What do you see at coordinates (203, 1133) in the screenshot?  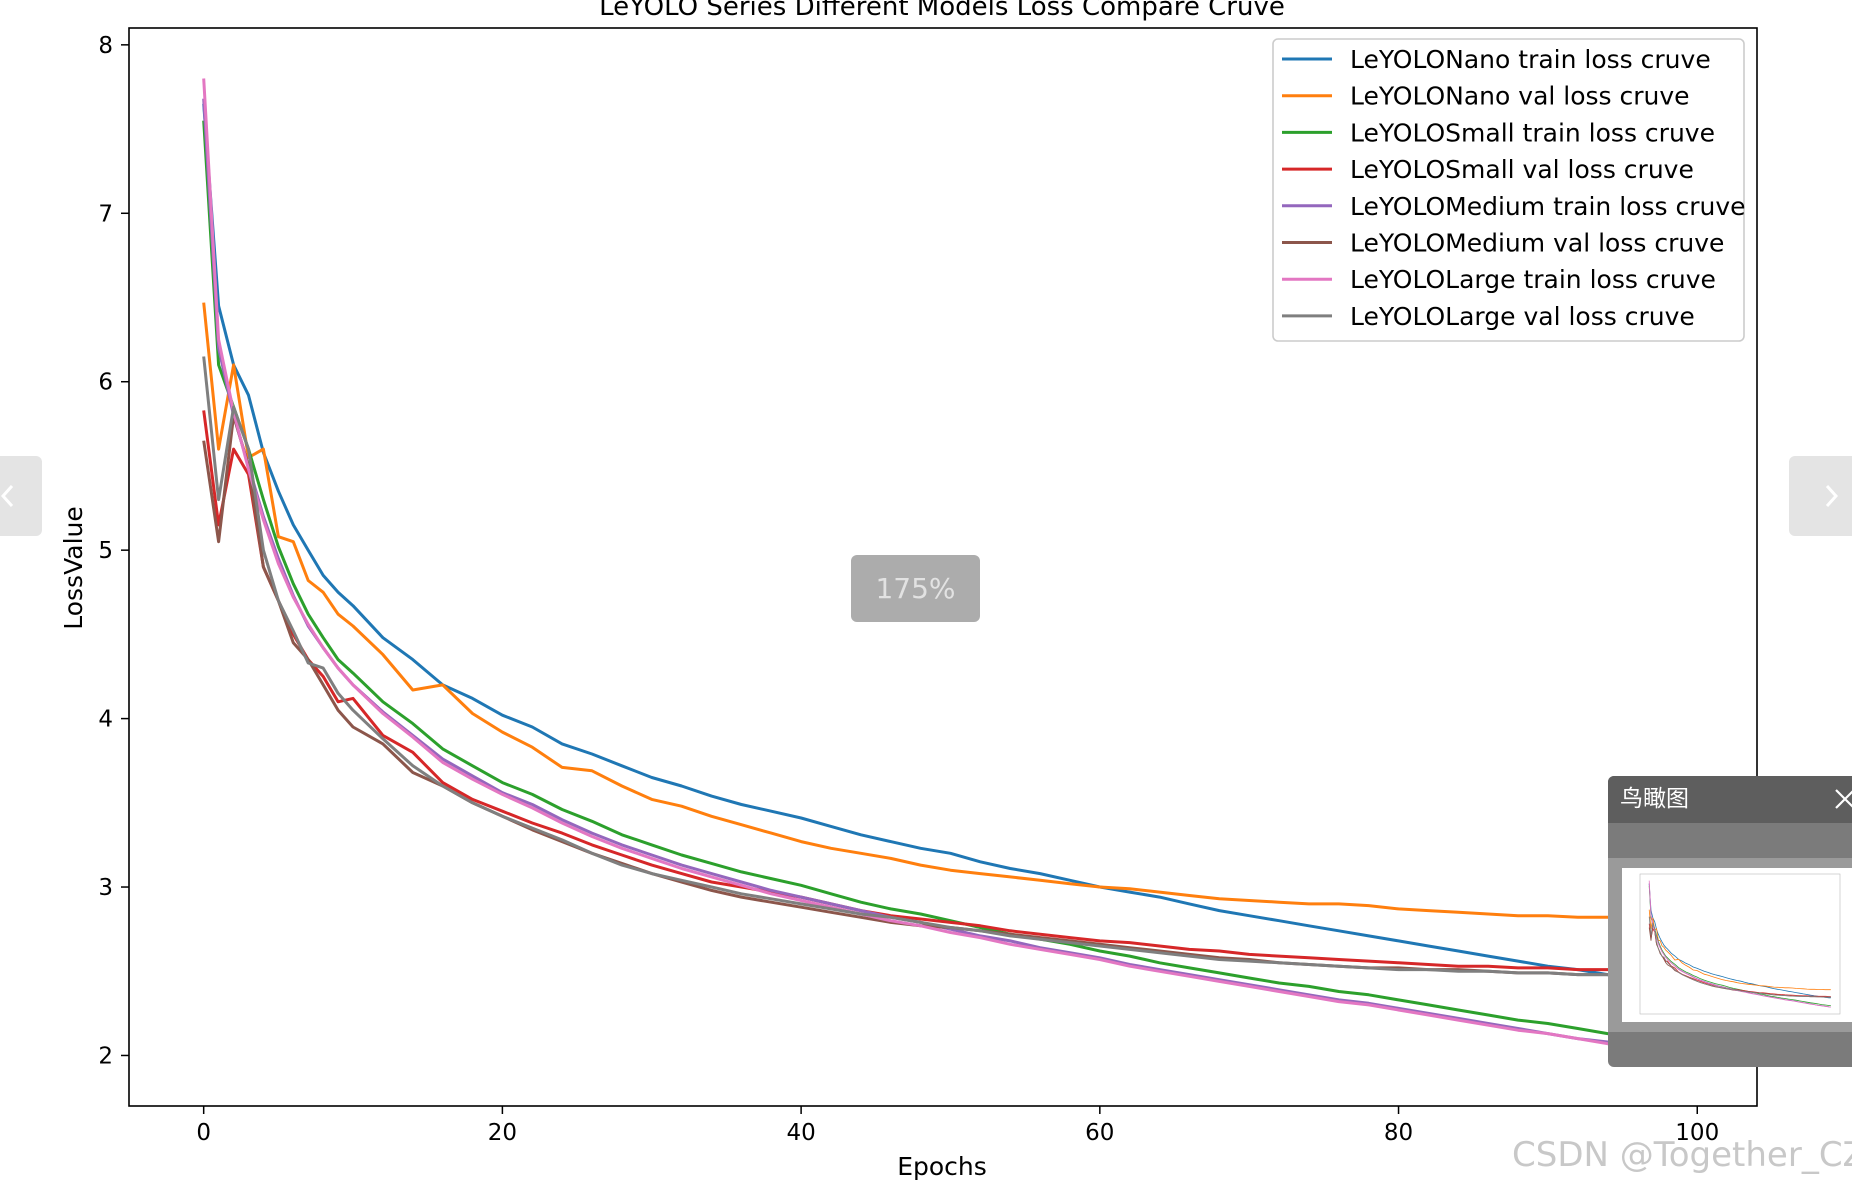 I see `x-tick-label: 0` at bounding box center [203, 1133].